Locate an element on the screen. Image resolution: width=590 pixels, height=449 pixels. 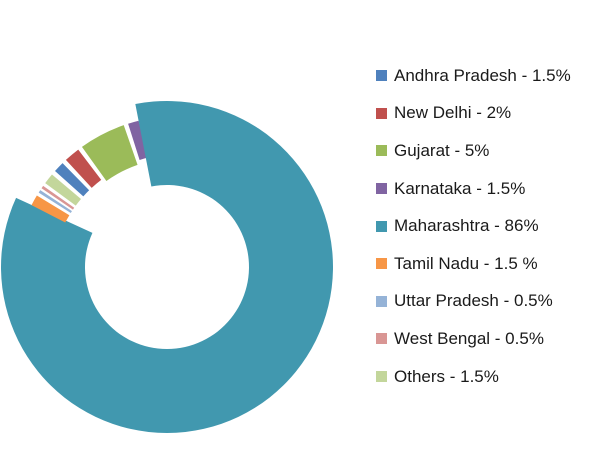
slice-tamil-nadu is located at coordinates (50, 209).